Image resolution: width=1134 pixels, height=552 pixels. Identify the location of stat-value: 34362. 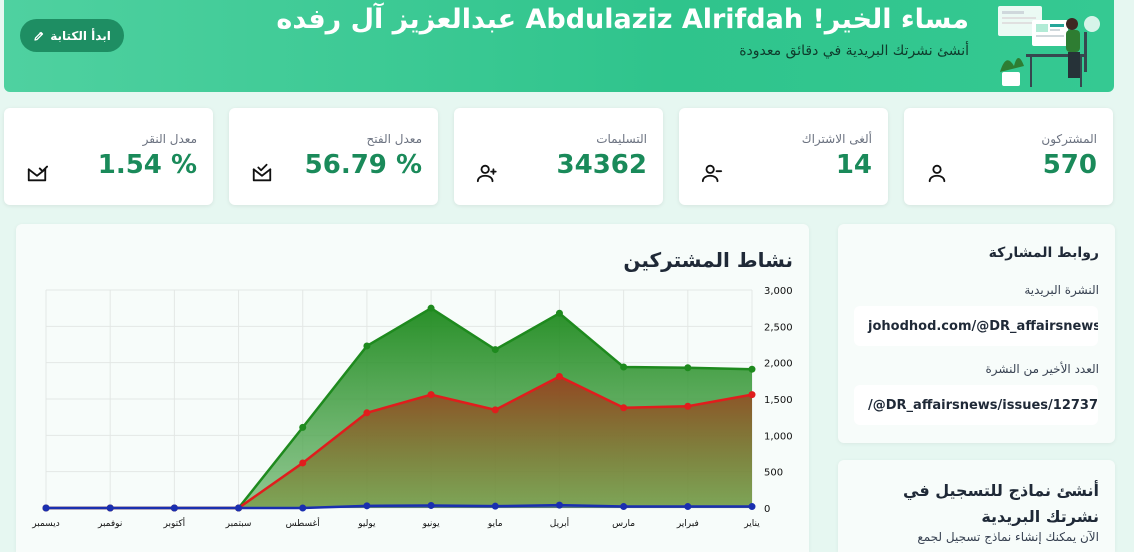
(601, 165).